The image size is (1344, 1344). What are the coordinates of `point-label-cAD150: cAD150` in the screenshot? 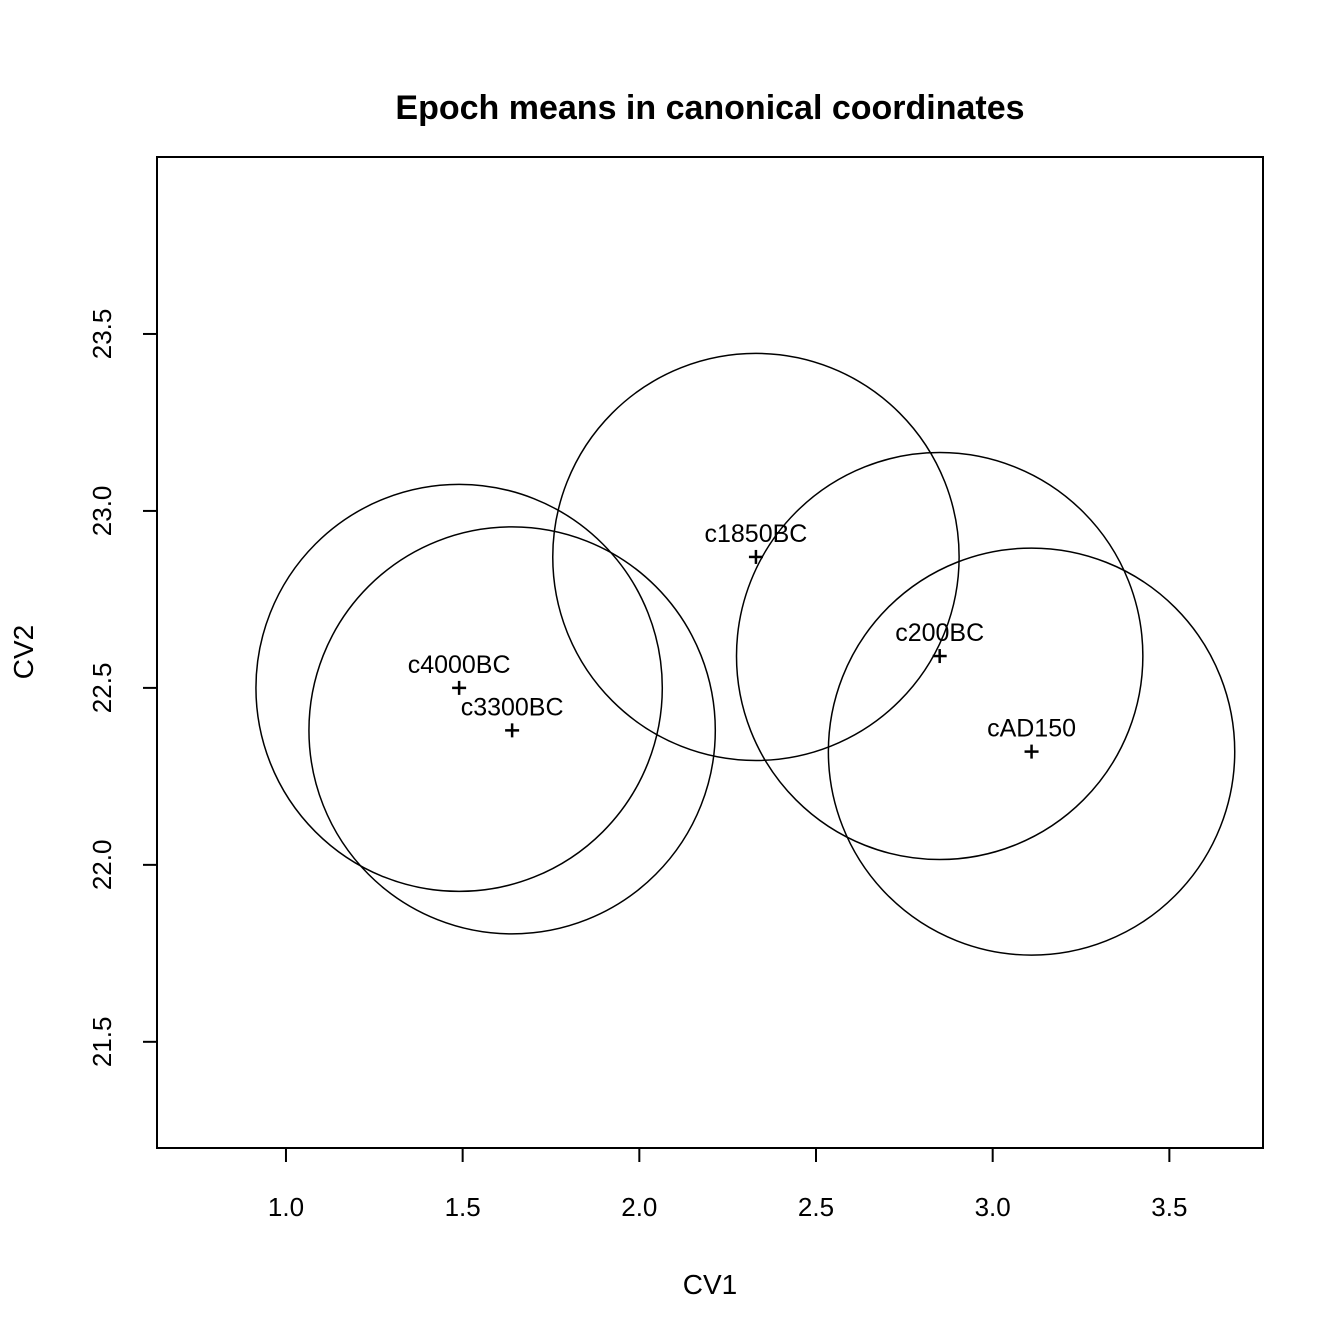 It's located at (1031, 729).